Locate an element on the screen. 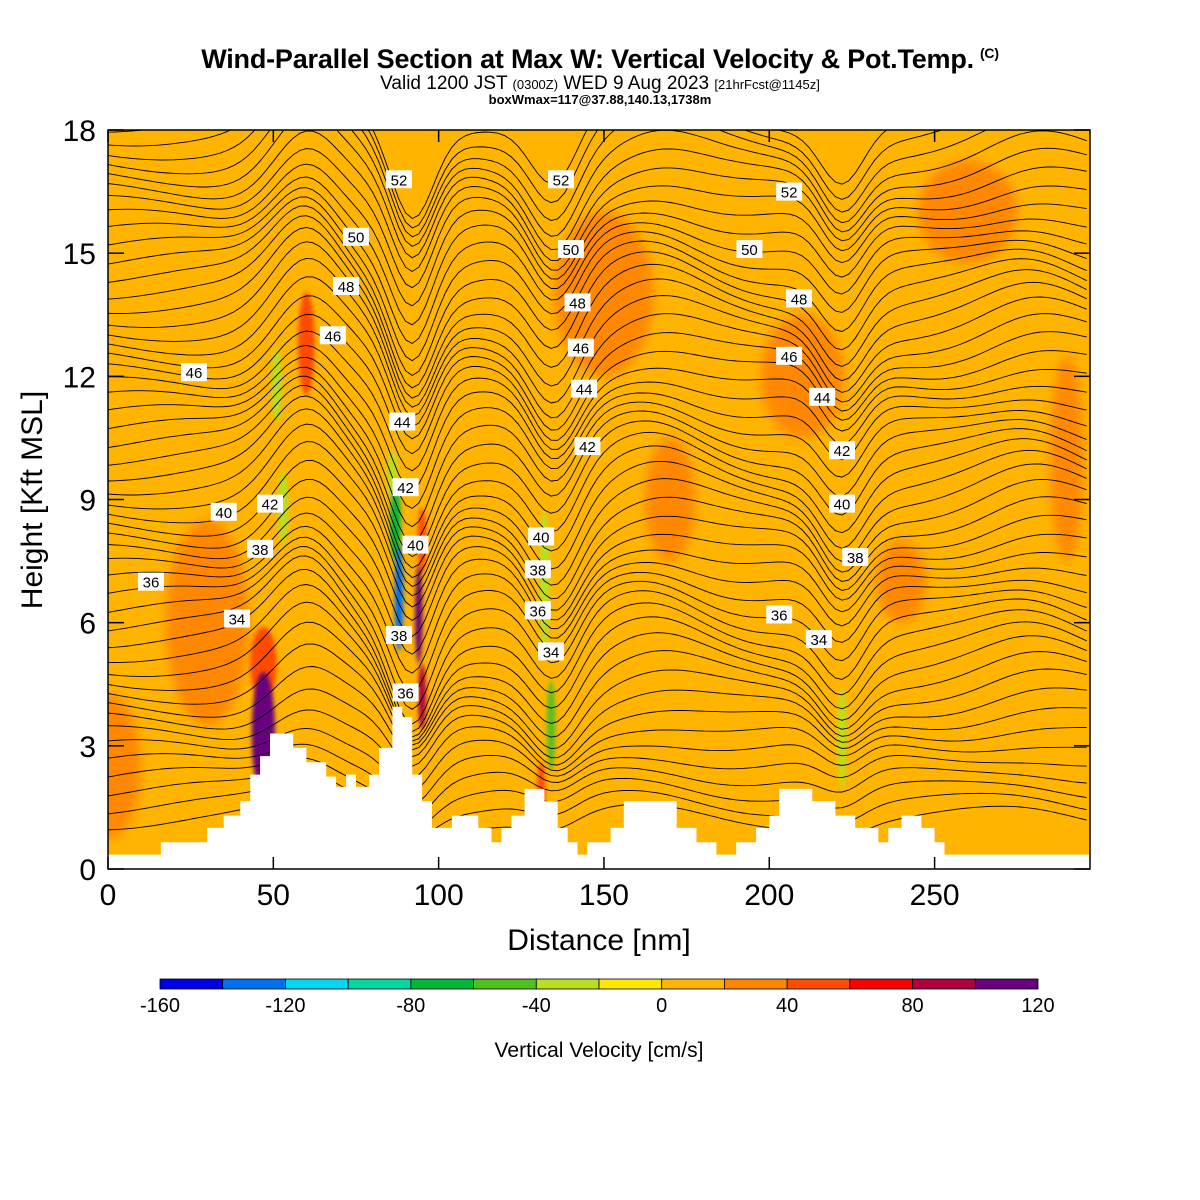 The height and width of the screenshot is (1200, 1200). svg-text: 36 is located at coordinates (537, 611).